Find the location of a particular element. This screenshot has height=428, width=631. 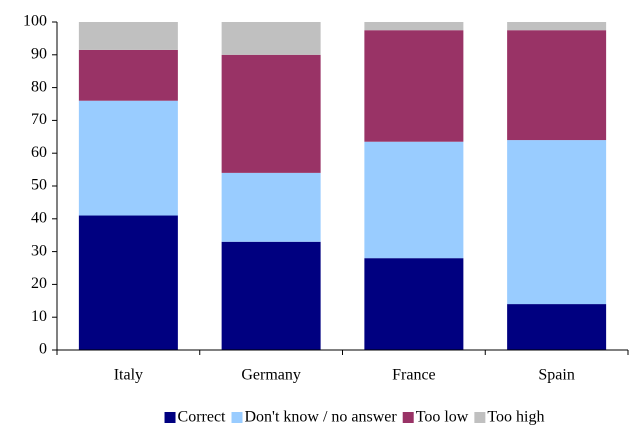

y-tick-label: 10 is located at coordinates (39, 316).